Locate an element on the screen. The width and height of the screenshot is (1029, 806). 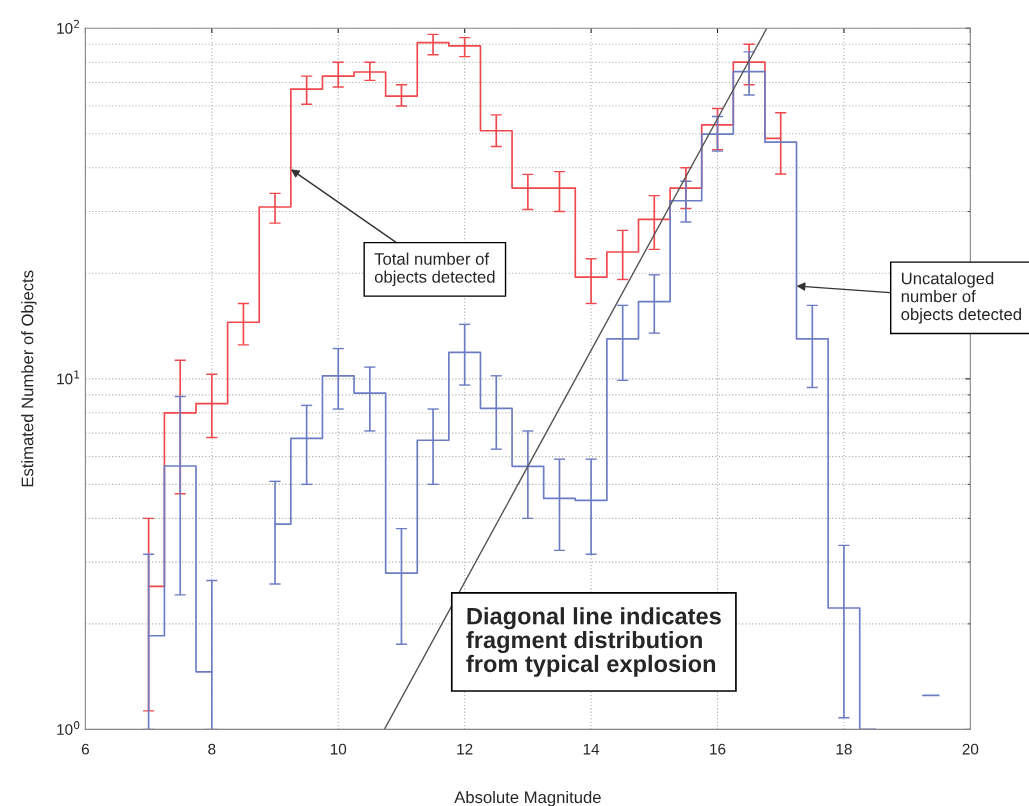
y-tick-label: 10$^{1}$ is located at coordinates (68, 377).